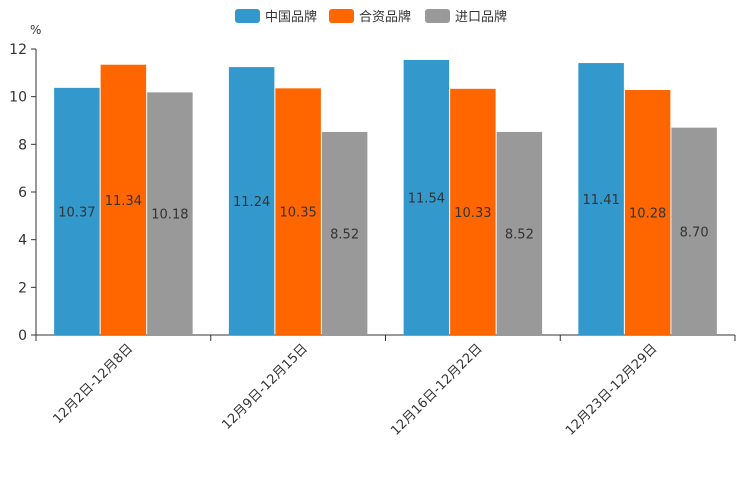 This screenshot has height=496, width=744. I want to click on y-unit-label: %, so click(35, 30).